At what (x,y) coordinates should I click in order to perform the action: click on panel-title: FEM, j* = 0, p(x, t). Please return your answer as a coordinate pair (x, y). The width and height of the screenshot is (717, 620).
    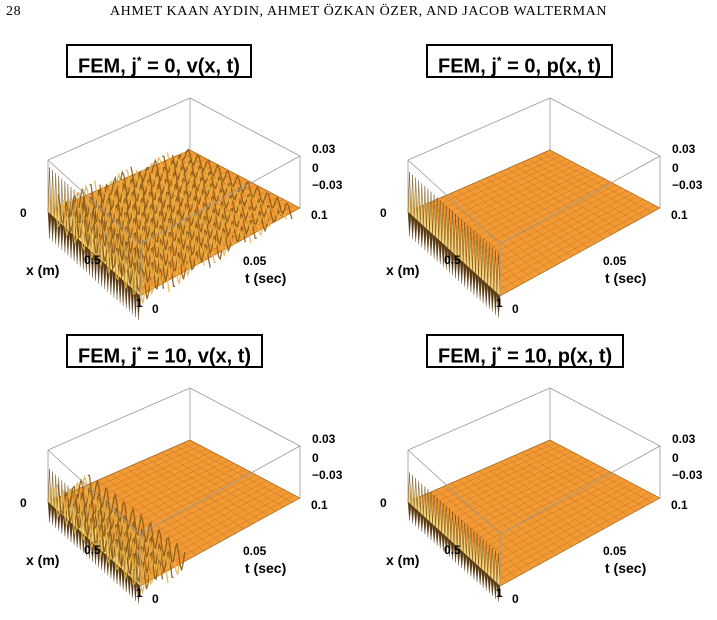
    Looking at the image, I should click on (520, 61).